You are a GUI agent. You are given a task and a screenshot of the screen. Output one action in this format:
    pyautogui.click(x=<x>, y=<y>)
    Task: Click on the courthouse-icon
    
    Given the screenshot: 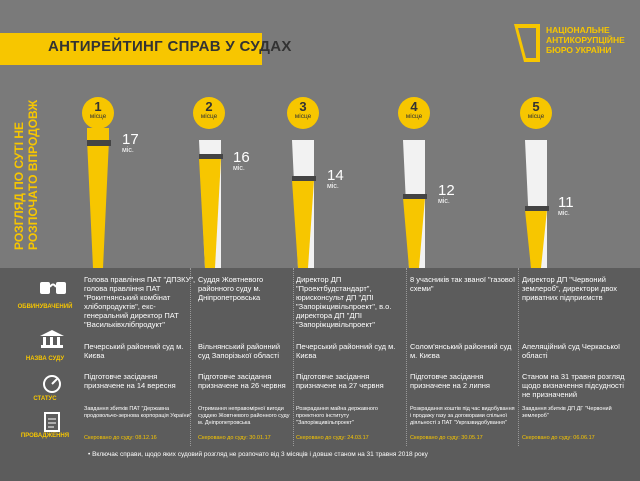 What is the action you would take?
    pyautogui.click(x=52, y=339)
    